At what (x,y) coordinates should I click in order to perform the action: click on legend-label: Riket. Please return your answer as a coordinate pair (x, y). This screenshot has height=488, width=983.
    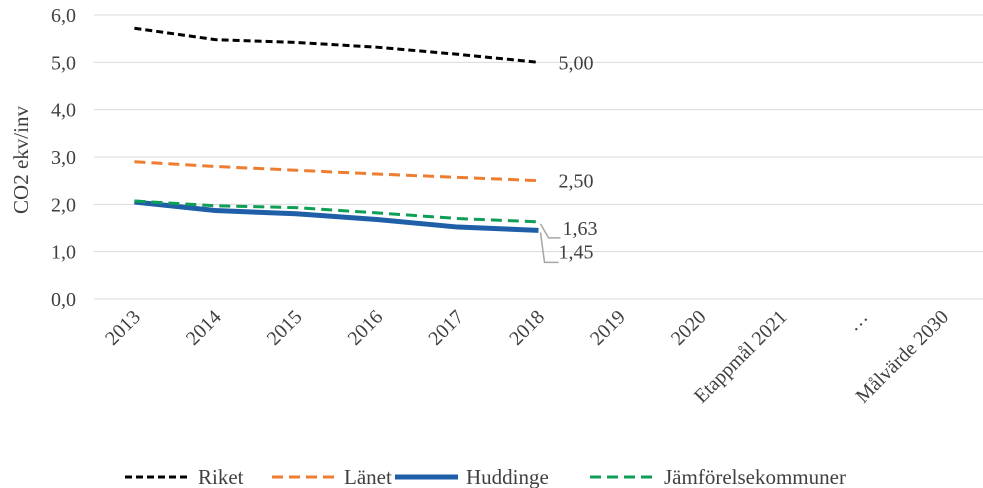
    Looking at the image, I should click on (221, 476).